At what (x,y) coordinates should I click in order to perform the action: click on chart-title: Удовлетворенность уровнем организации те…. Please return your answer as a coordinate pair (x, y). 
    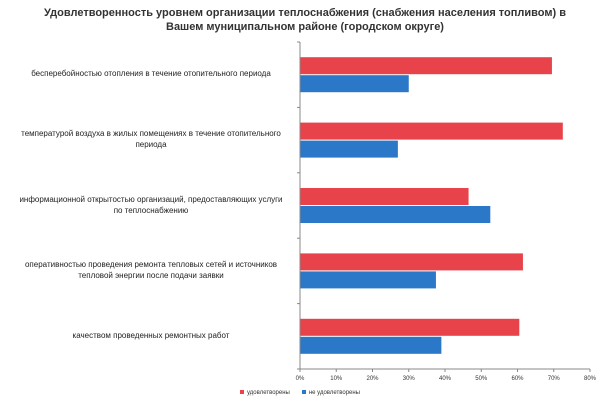
    Looking at the image, I should click on (305, 20).